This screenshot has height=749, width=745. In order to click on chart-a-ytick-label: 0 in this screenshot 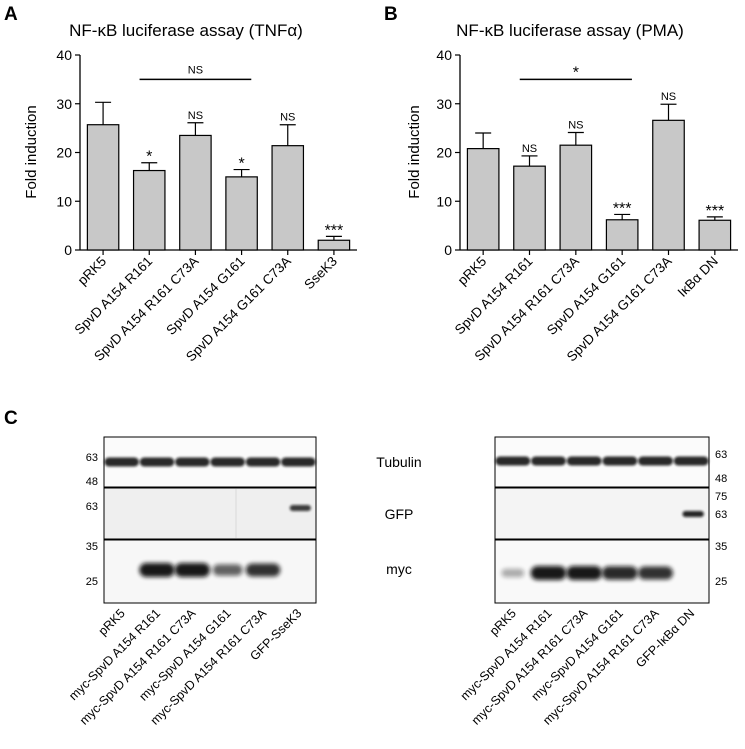, I will do `click(68, 250)`.